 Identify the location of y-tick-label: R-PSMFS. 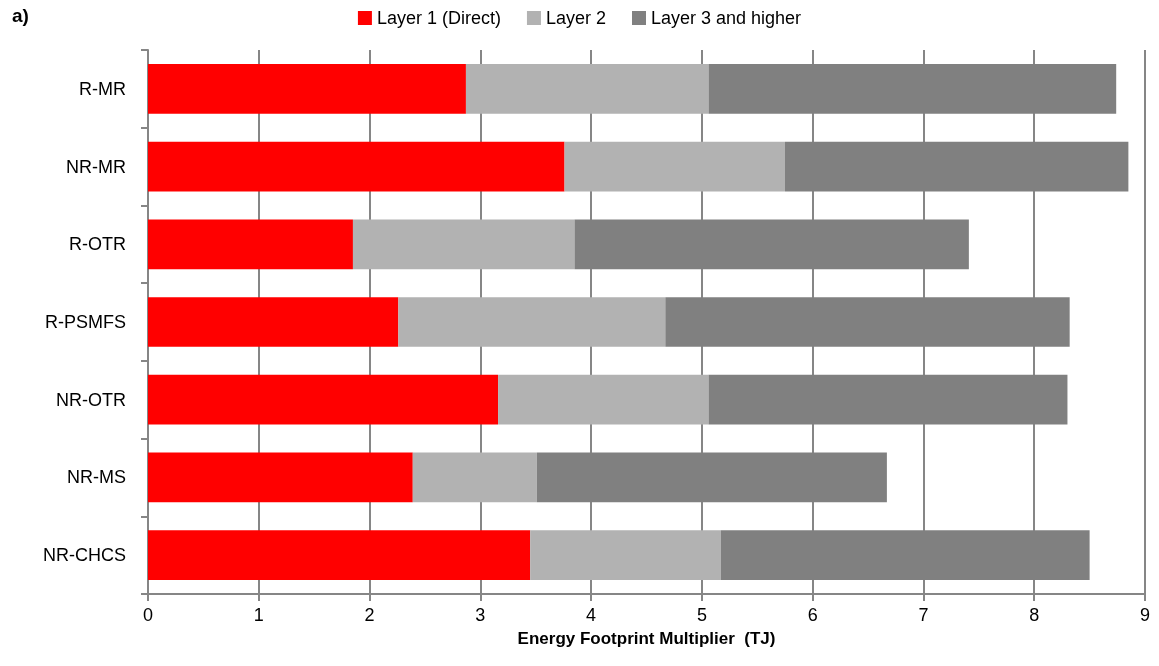
(85, 322).